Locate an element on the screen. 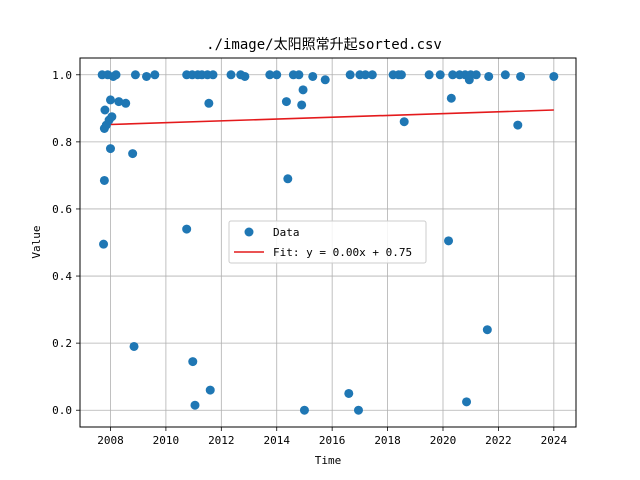 The height and width of the screenshot is (480, 640). x-tick-label: 2020 is located at coordinates (443, 440).